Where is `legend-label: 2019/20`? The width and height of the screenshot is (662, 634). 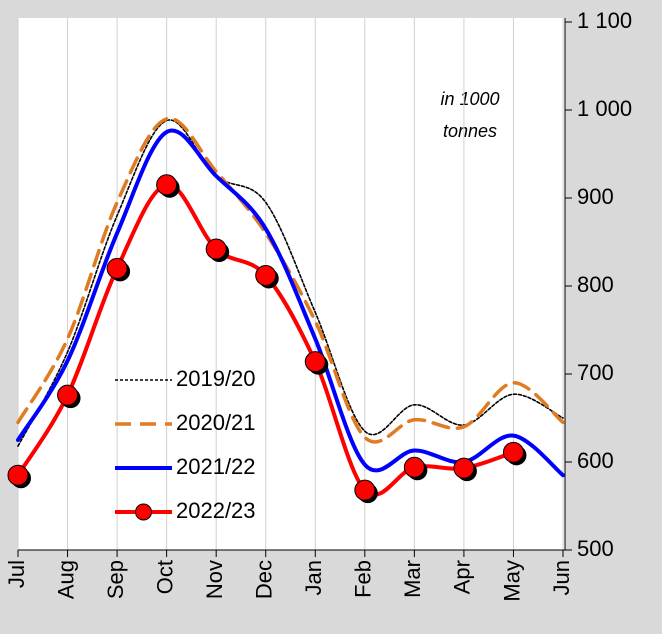 legend-label: 2019/20 is located at coordinates (216, 378).